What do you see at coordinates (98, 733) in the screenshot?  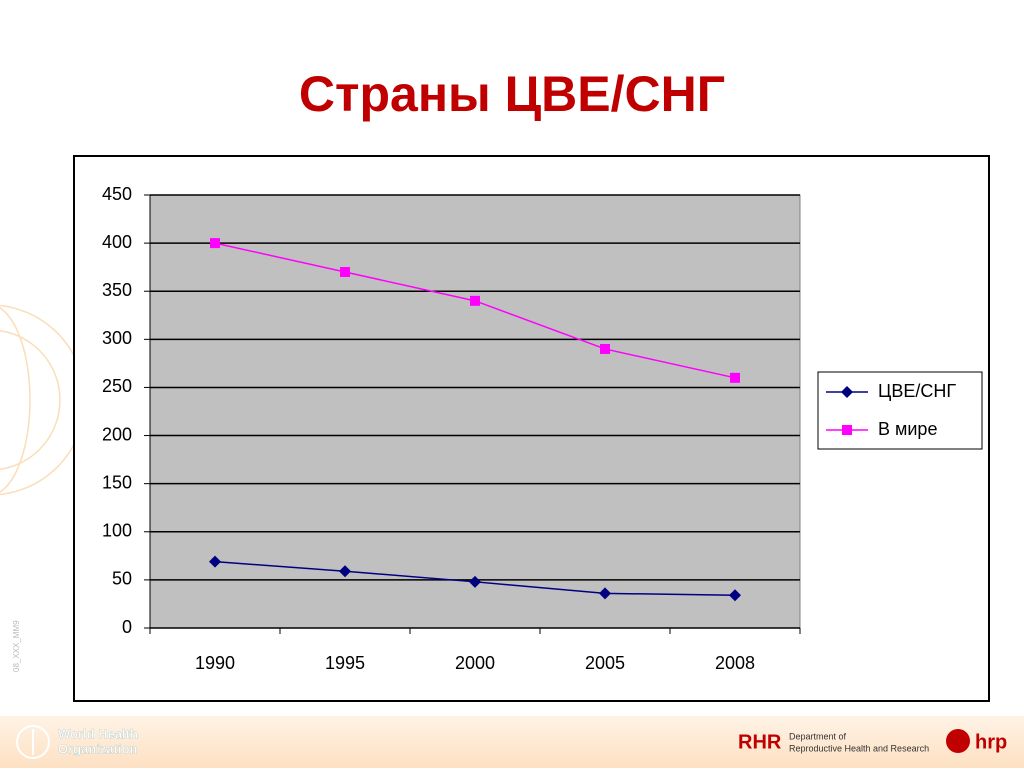 I see `who-name: World Health` at bounding box center [98, 733].